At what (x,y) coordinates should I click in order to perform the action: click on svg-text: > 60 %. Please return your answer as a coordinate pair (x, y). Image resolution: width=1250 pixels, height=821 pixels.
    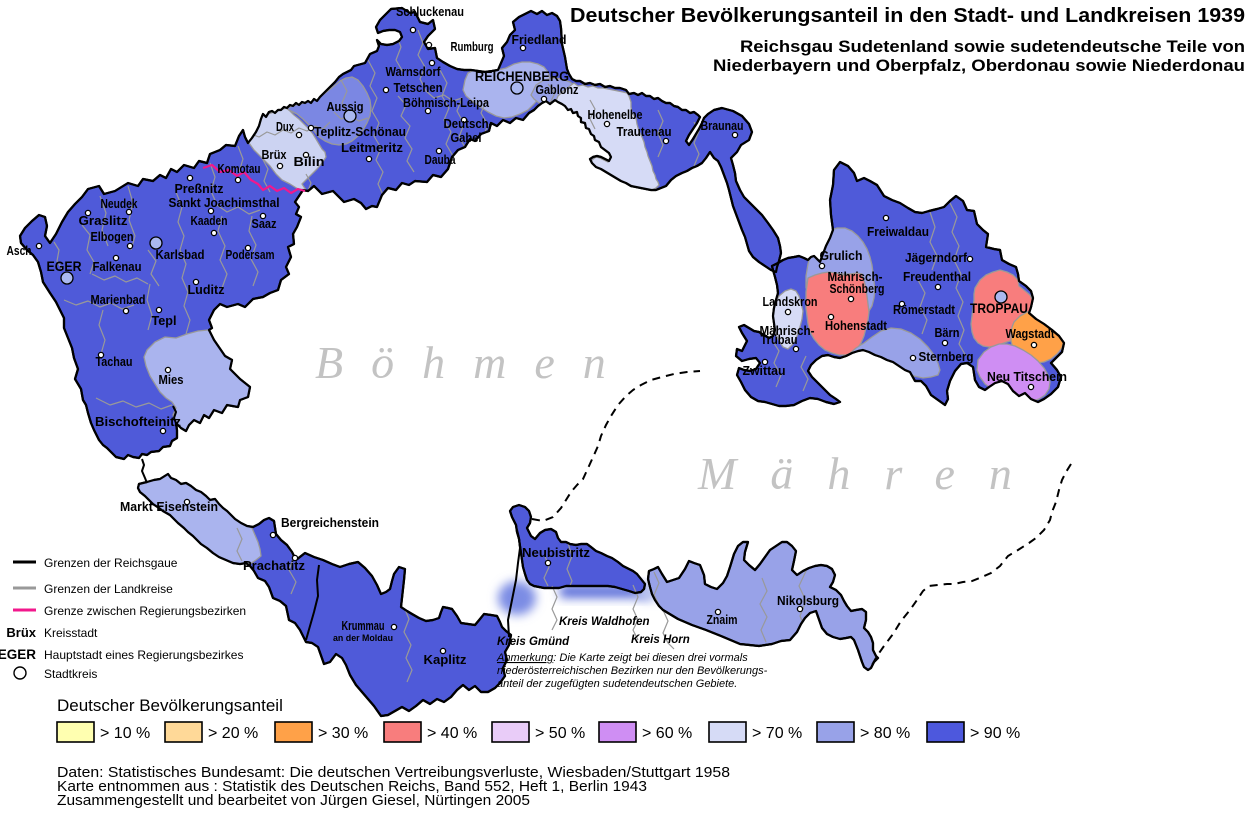
    Looking at the image, I should click on (667, 733).